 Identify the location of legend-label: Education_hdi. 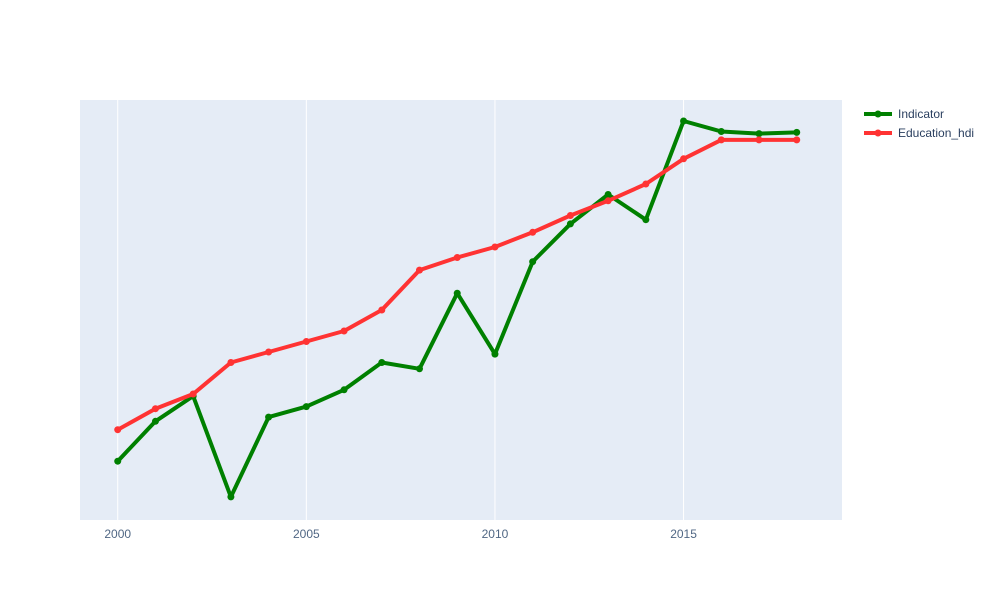
(936, 133).